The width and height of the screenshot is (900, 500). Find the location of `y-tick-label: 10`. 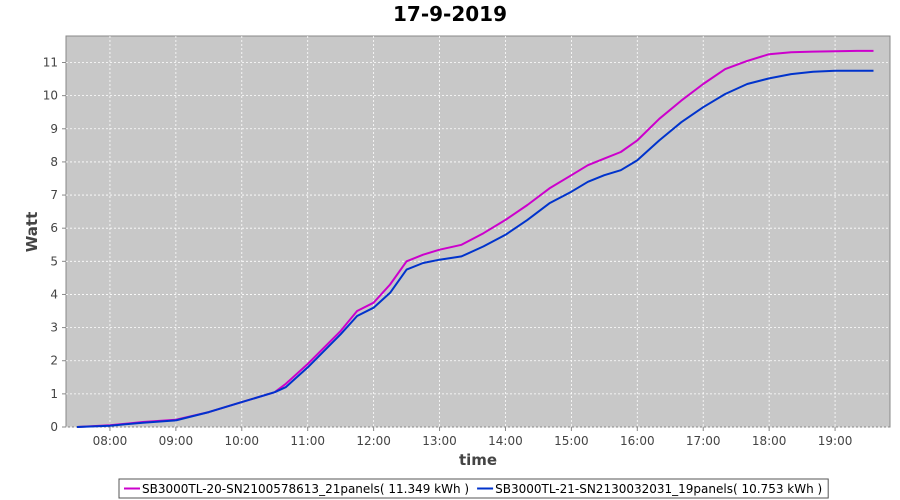

y-tick-label: 10 is located at coordinates (50, 96).